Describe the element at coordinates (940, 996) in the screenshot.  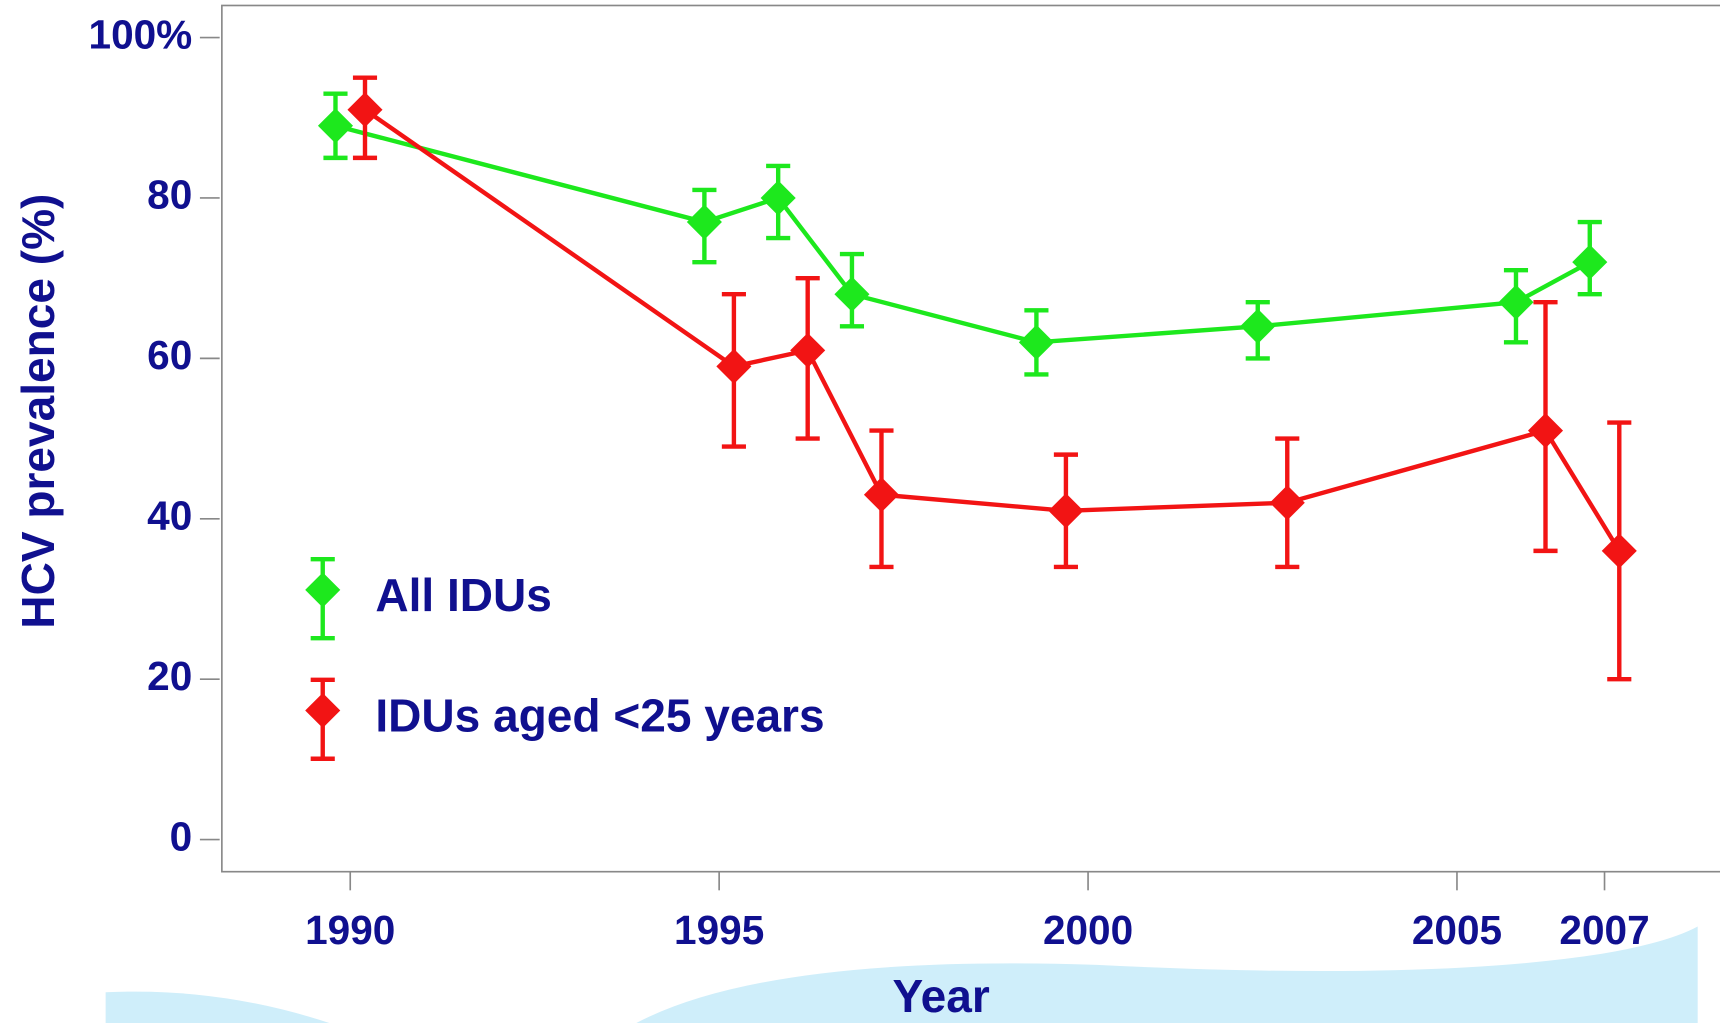
I see `x-axis-title: Year` at that location.